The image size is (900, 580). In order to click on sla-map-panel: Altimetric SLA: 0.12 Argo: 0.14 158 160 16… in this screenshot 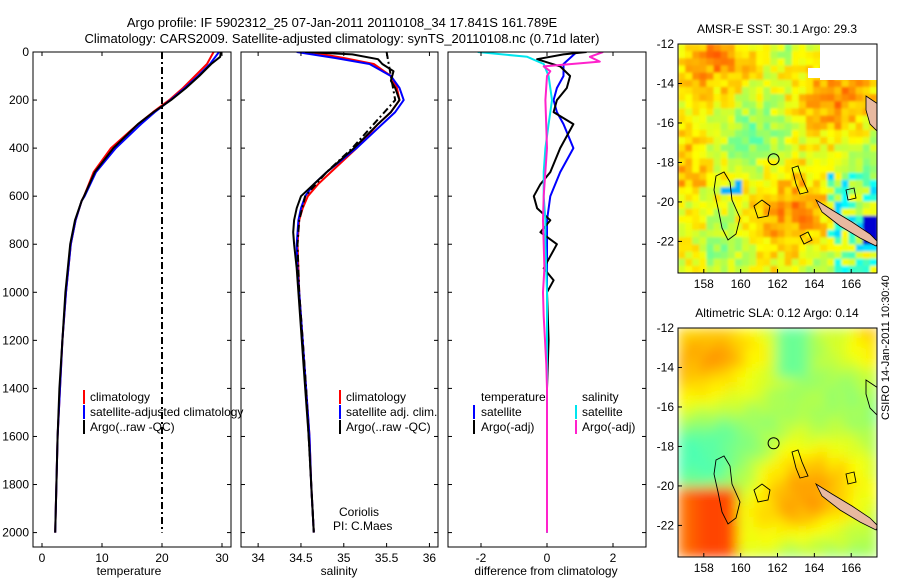, I will do `click(767, 440)`.